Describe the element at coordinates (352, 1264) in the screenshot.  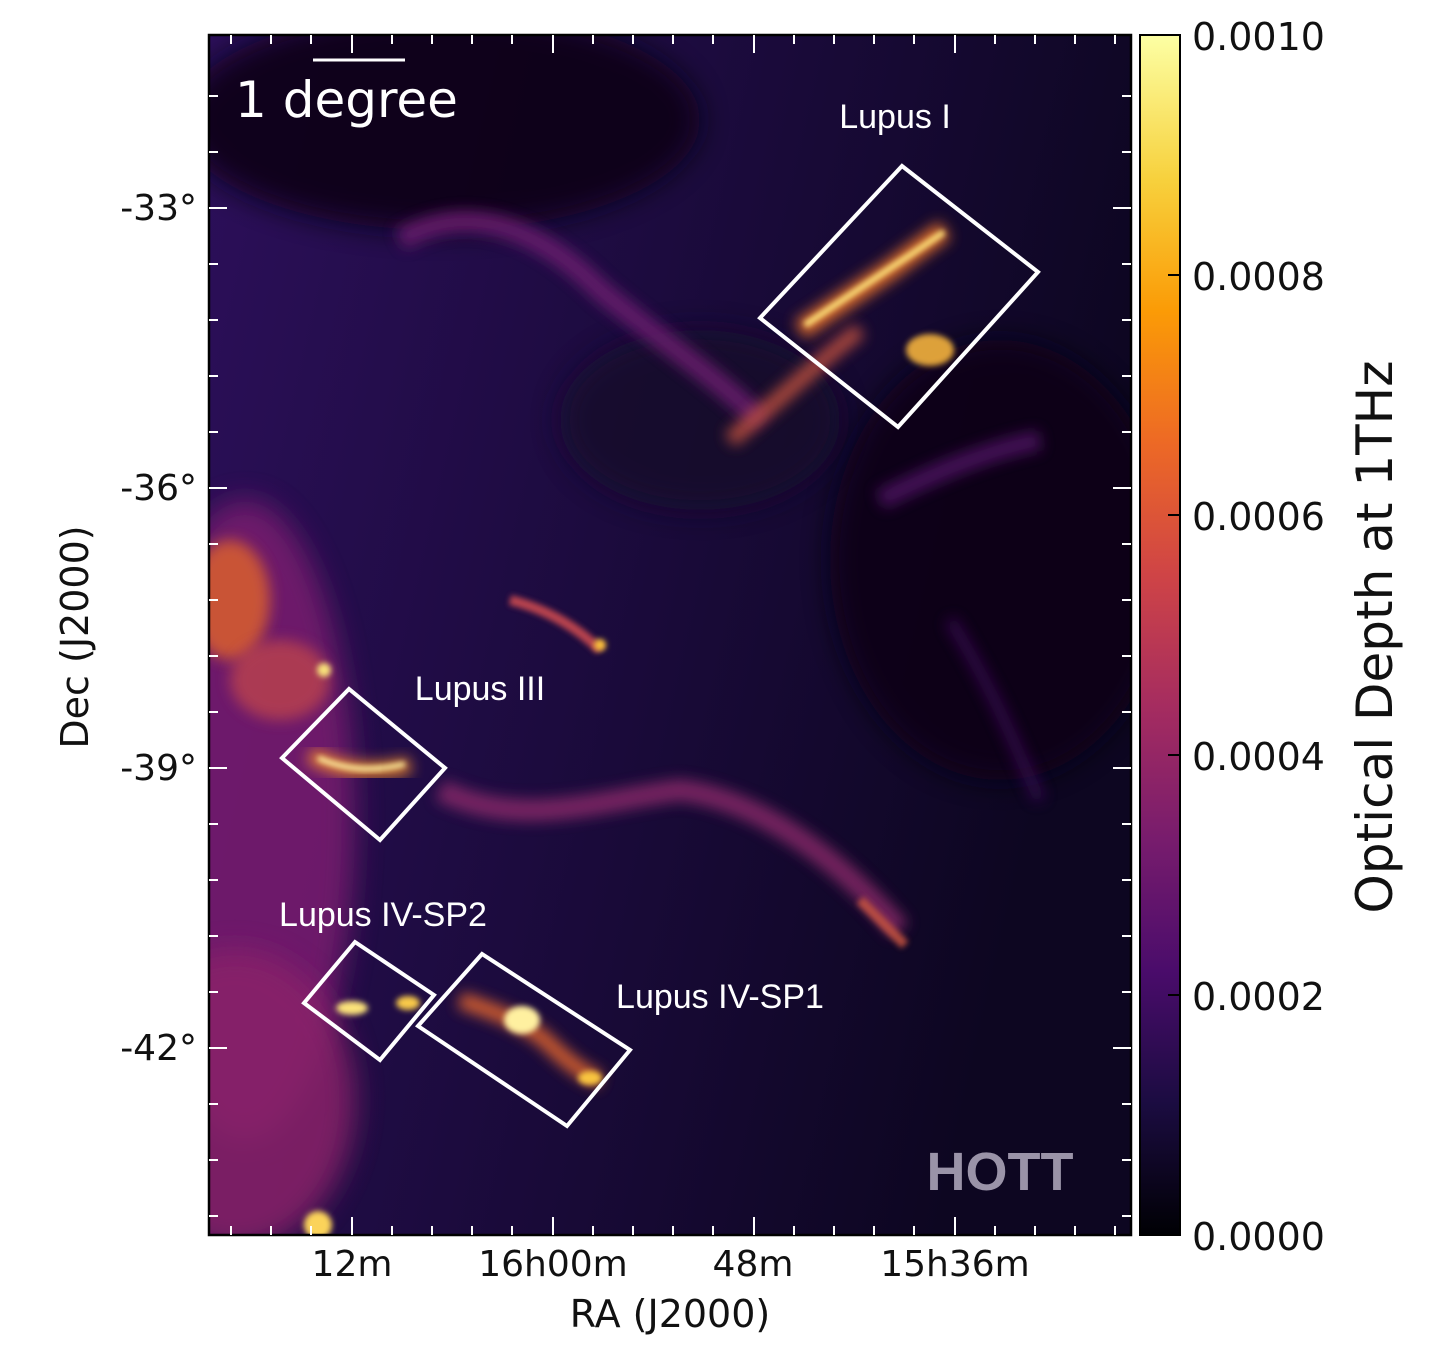
I see `x-tick-label: 12m` at that location.